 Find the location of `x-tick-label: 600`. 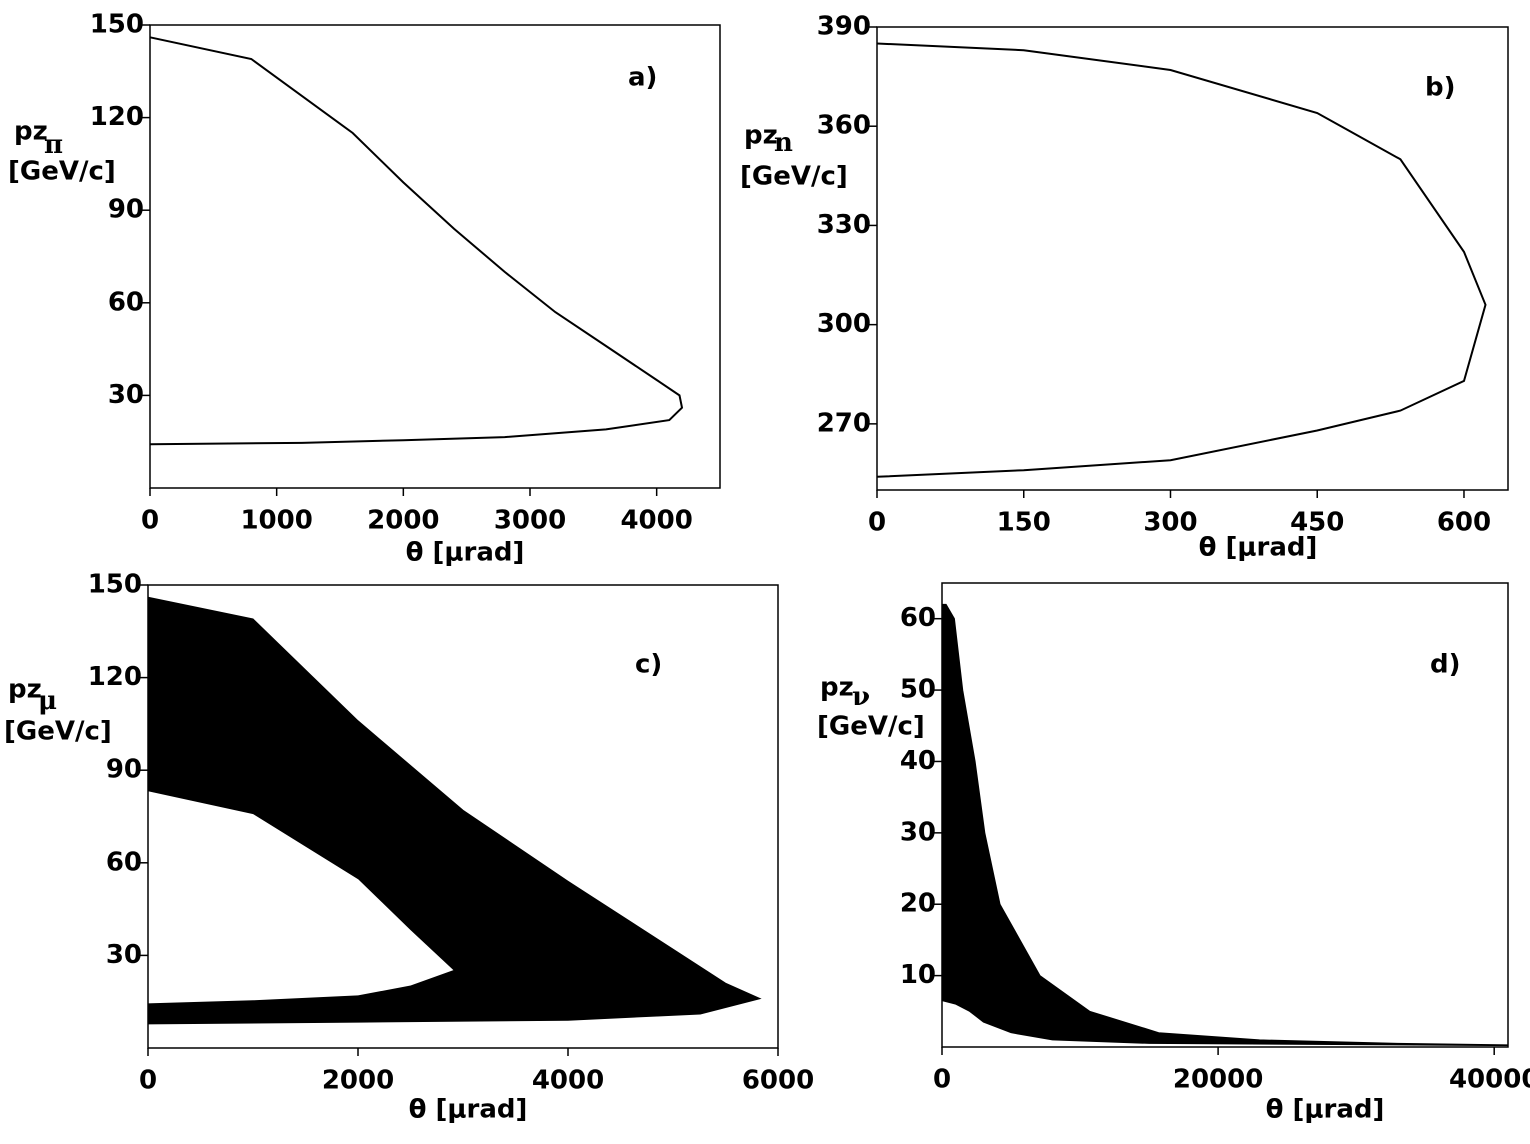

x-tick-label: 600 is located at coordinates (1464, 523).